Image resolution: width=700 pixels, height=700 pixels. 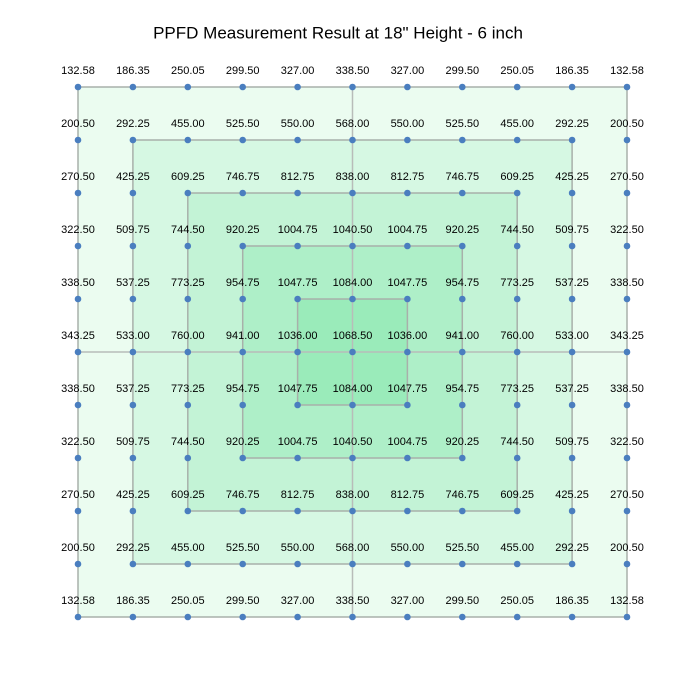 I want to click on value-label: 609.25, so click(x=188, y=177).